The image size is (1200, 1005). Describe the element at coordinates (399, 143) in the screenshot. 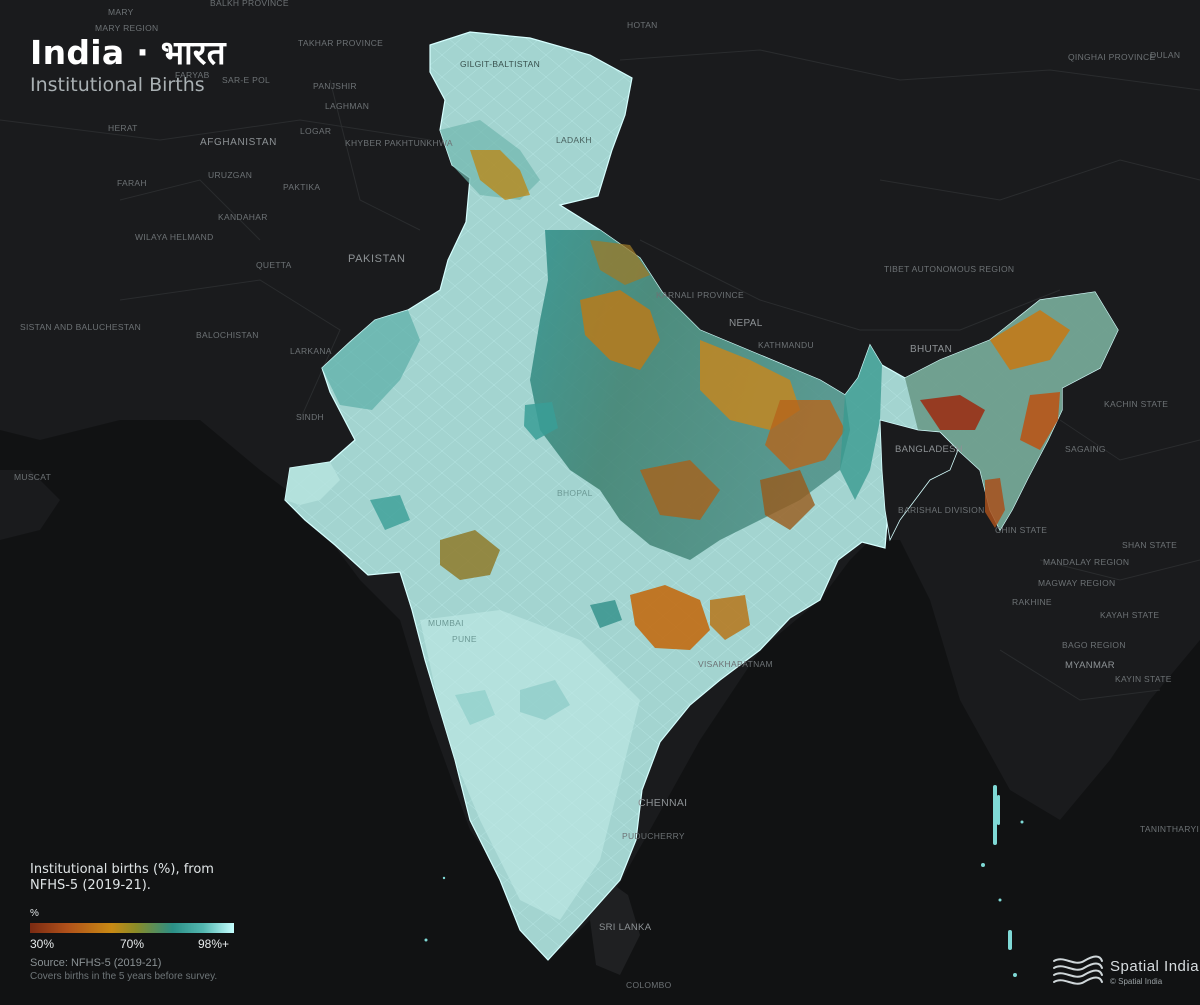

I see `place-khyber: KHYBER PAKHTUNKHWA` at that location.